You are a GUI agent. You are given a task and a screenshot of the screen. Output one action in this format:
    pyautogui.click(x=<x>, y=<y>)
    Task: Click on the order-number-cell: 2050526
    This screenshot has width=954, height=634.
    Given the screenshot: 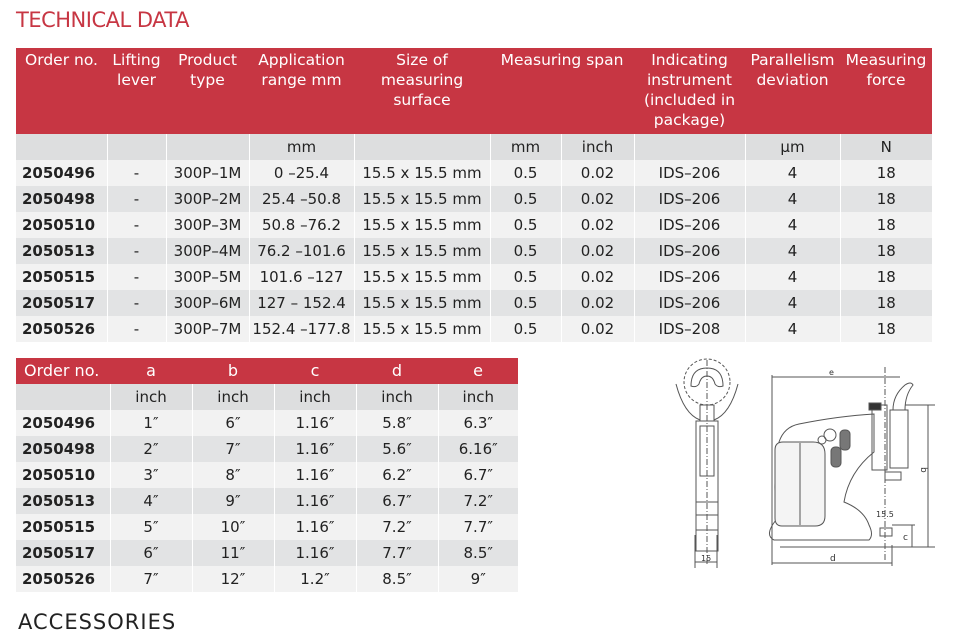 What is the action you would take?
    pyautogui.click(x=61, y=329)
    